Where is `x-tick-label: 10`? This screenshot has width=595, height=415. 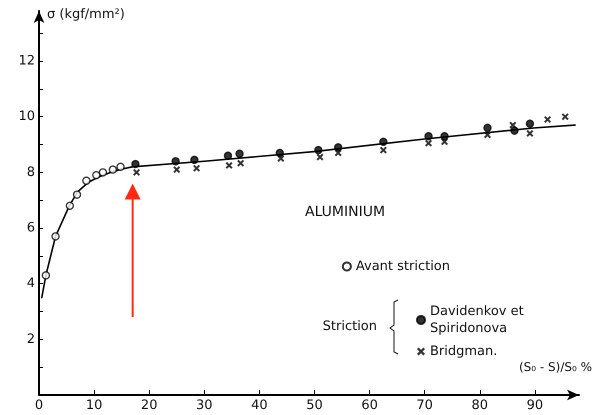
x-tick-label: 10 is located at coordinates (94, 405).